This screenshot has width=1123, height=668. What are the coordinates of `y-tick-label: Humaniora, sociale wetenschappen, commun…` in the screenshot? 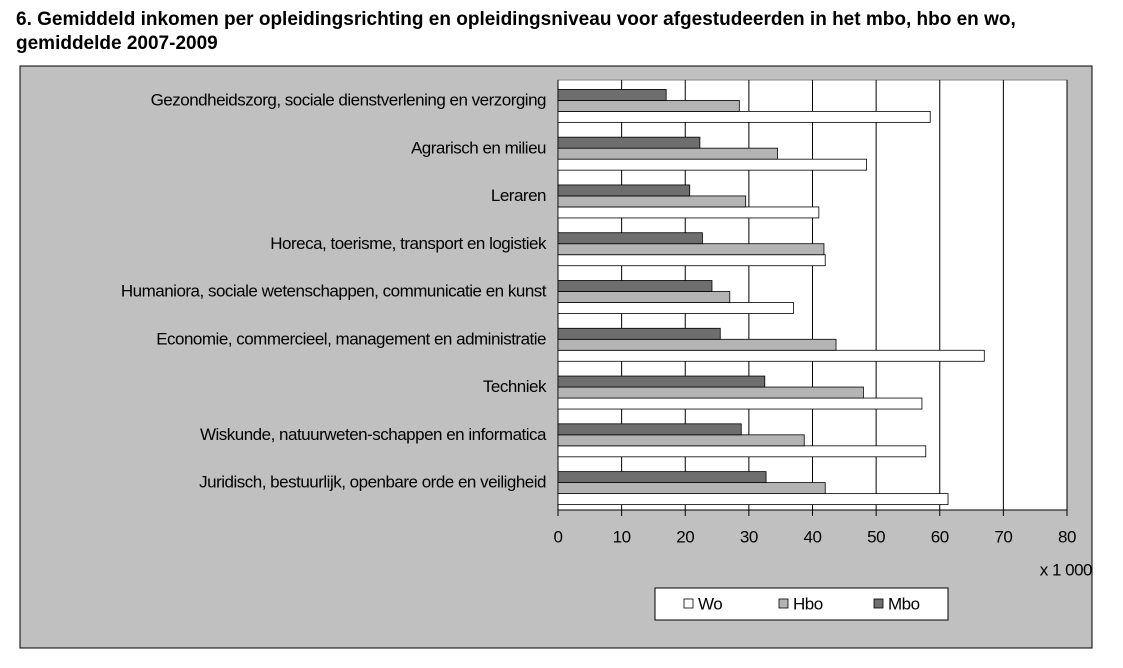 It's located at (334, 291).